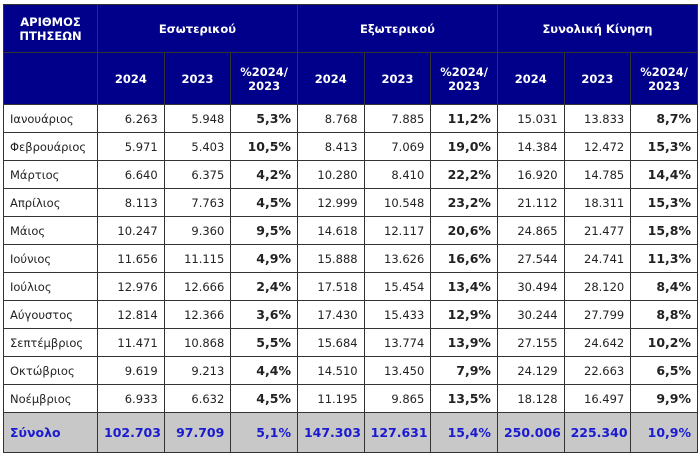 Image resolution: width=700 pixels, height=458 pixels. What do you see at coordinates (597, 286) in the screenshot?
I see `value-cell: 28.120` at bounding box center [597, 286].